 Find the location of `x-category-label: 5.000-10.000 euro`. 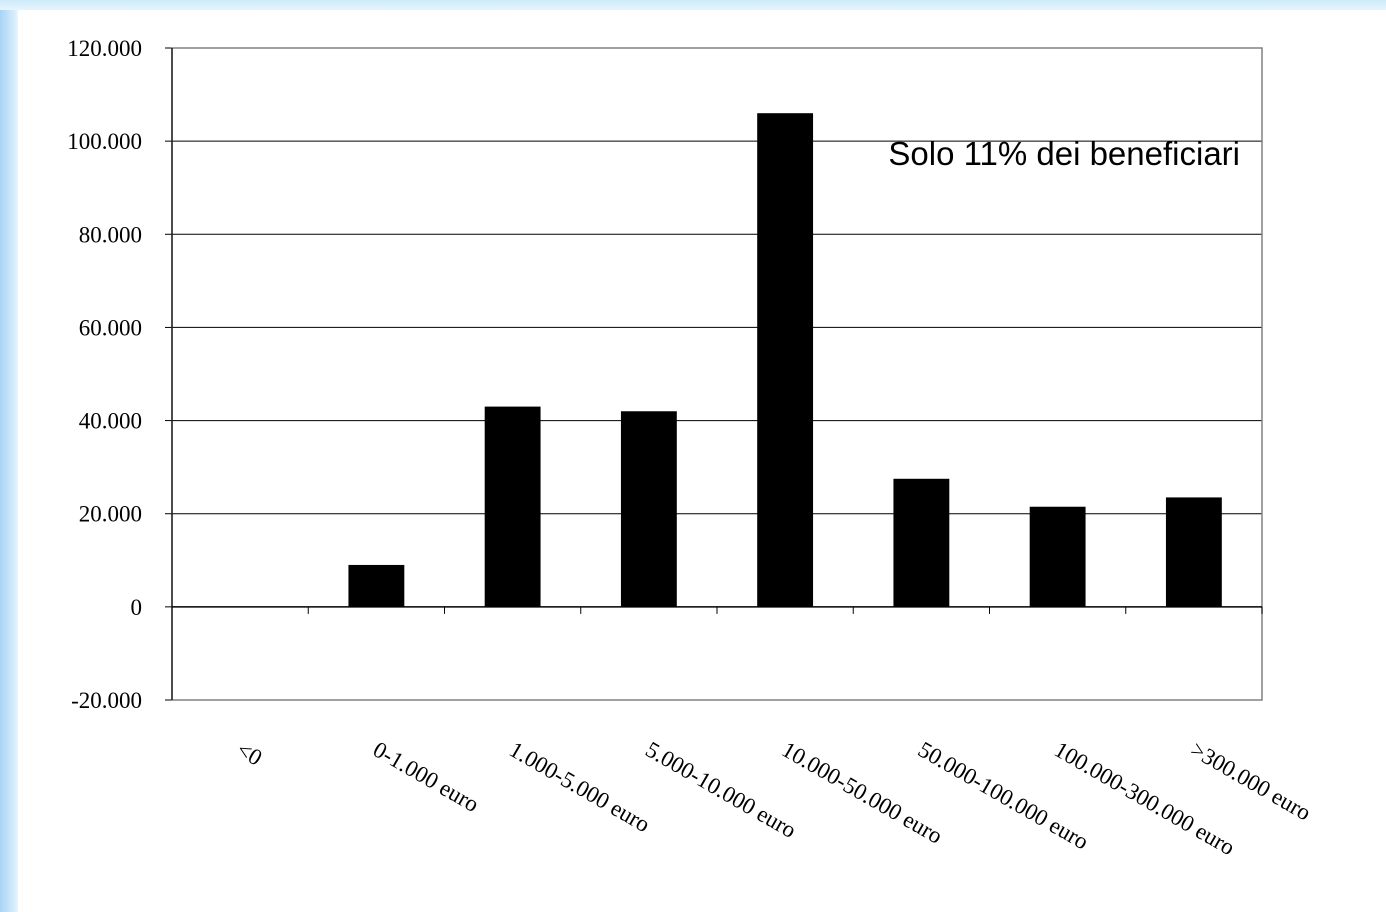

x-category-label: 5.000-10.000 euro is located at coordinates (720, 790).